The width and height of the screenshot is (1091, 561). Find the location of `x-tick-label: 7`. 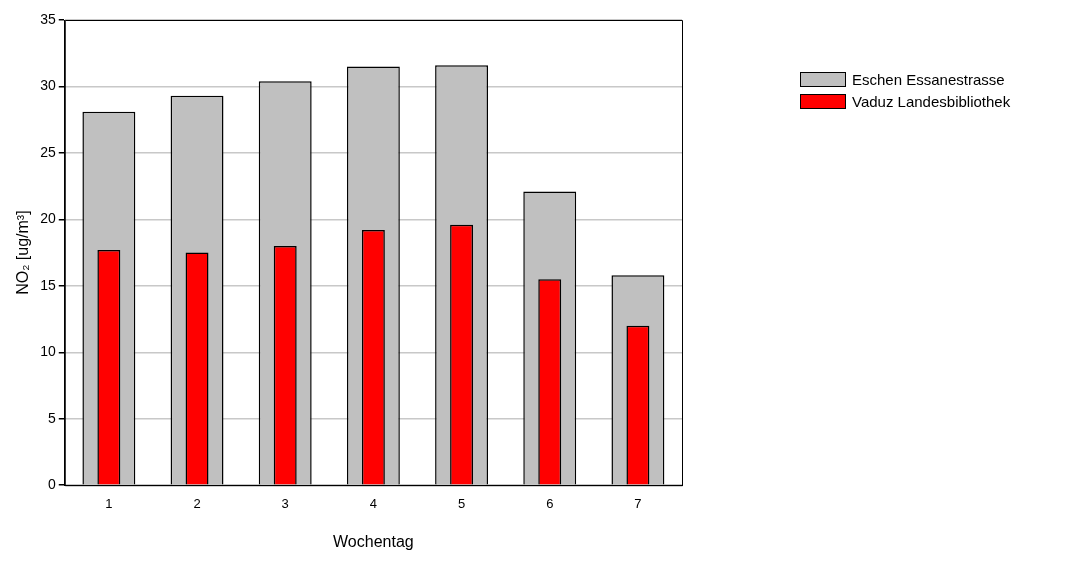

x-tick-label: 7 is located at coordinates (638, 503).